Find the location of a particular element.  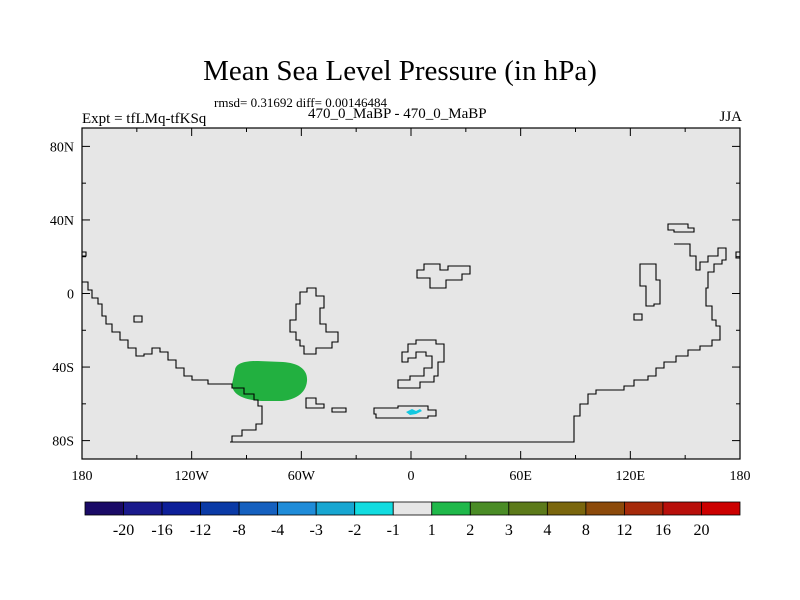

colorbar-label: -3 is located at coordinates (316, 530).